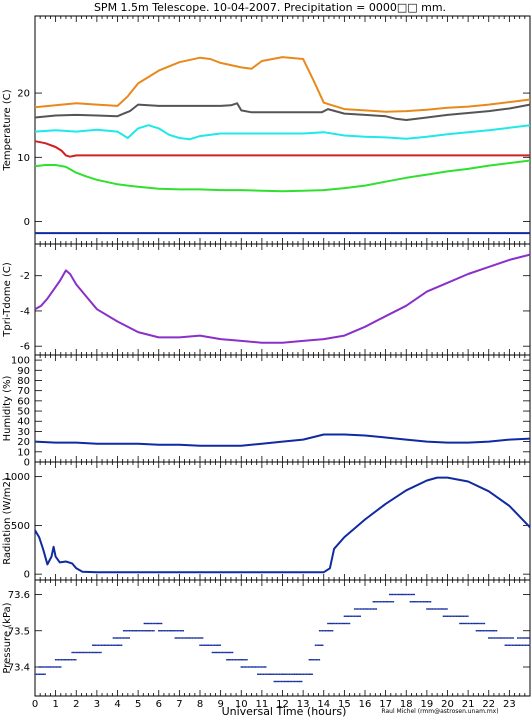  Describe the element at coordinates (23, 401) in the screenshot. I see `y-tick-label: 60` at that location.